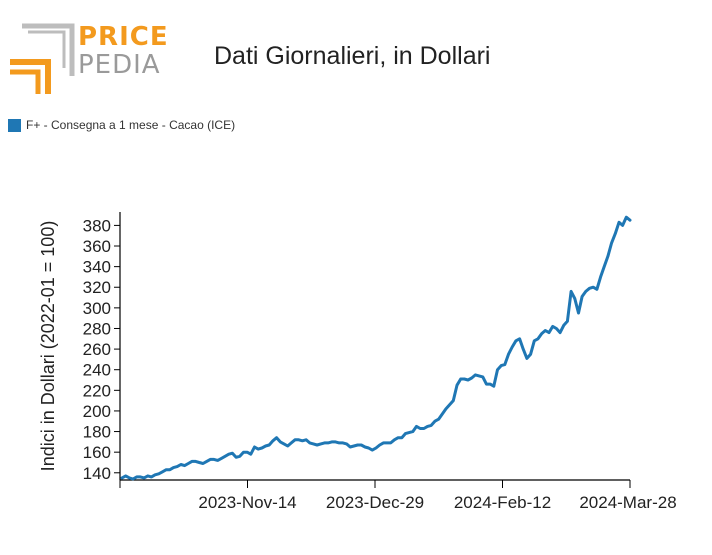 The width and height of the screenshot is (712, 555). I want to click on y-axis-label: Indici in Dollari (2022-01 = 100), so click(48, 346).